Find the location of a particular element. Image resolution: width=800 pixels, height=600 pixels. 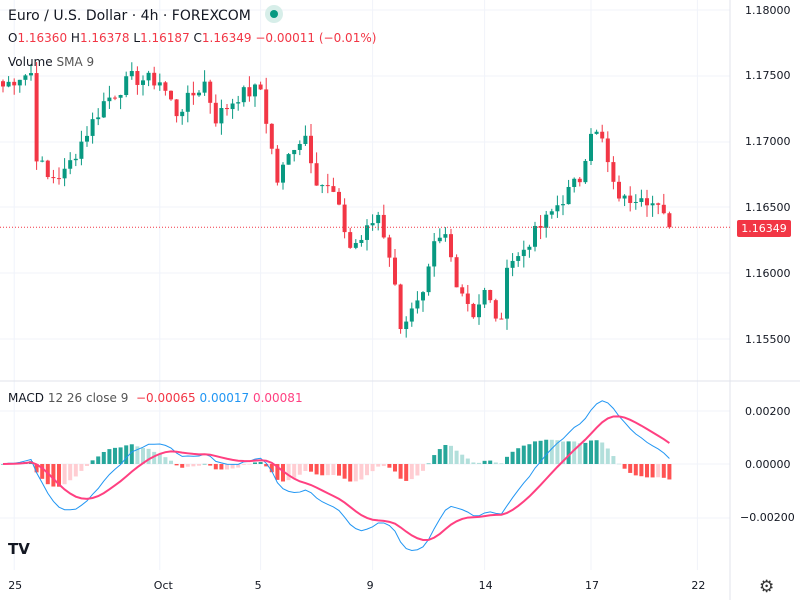

volume-legend: Volume SMA 9 is located at coordinates (51, 62).